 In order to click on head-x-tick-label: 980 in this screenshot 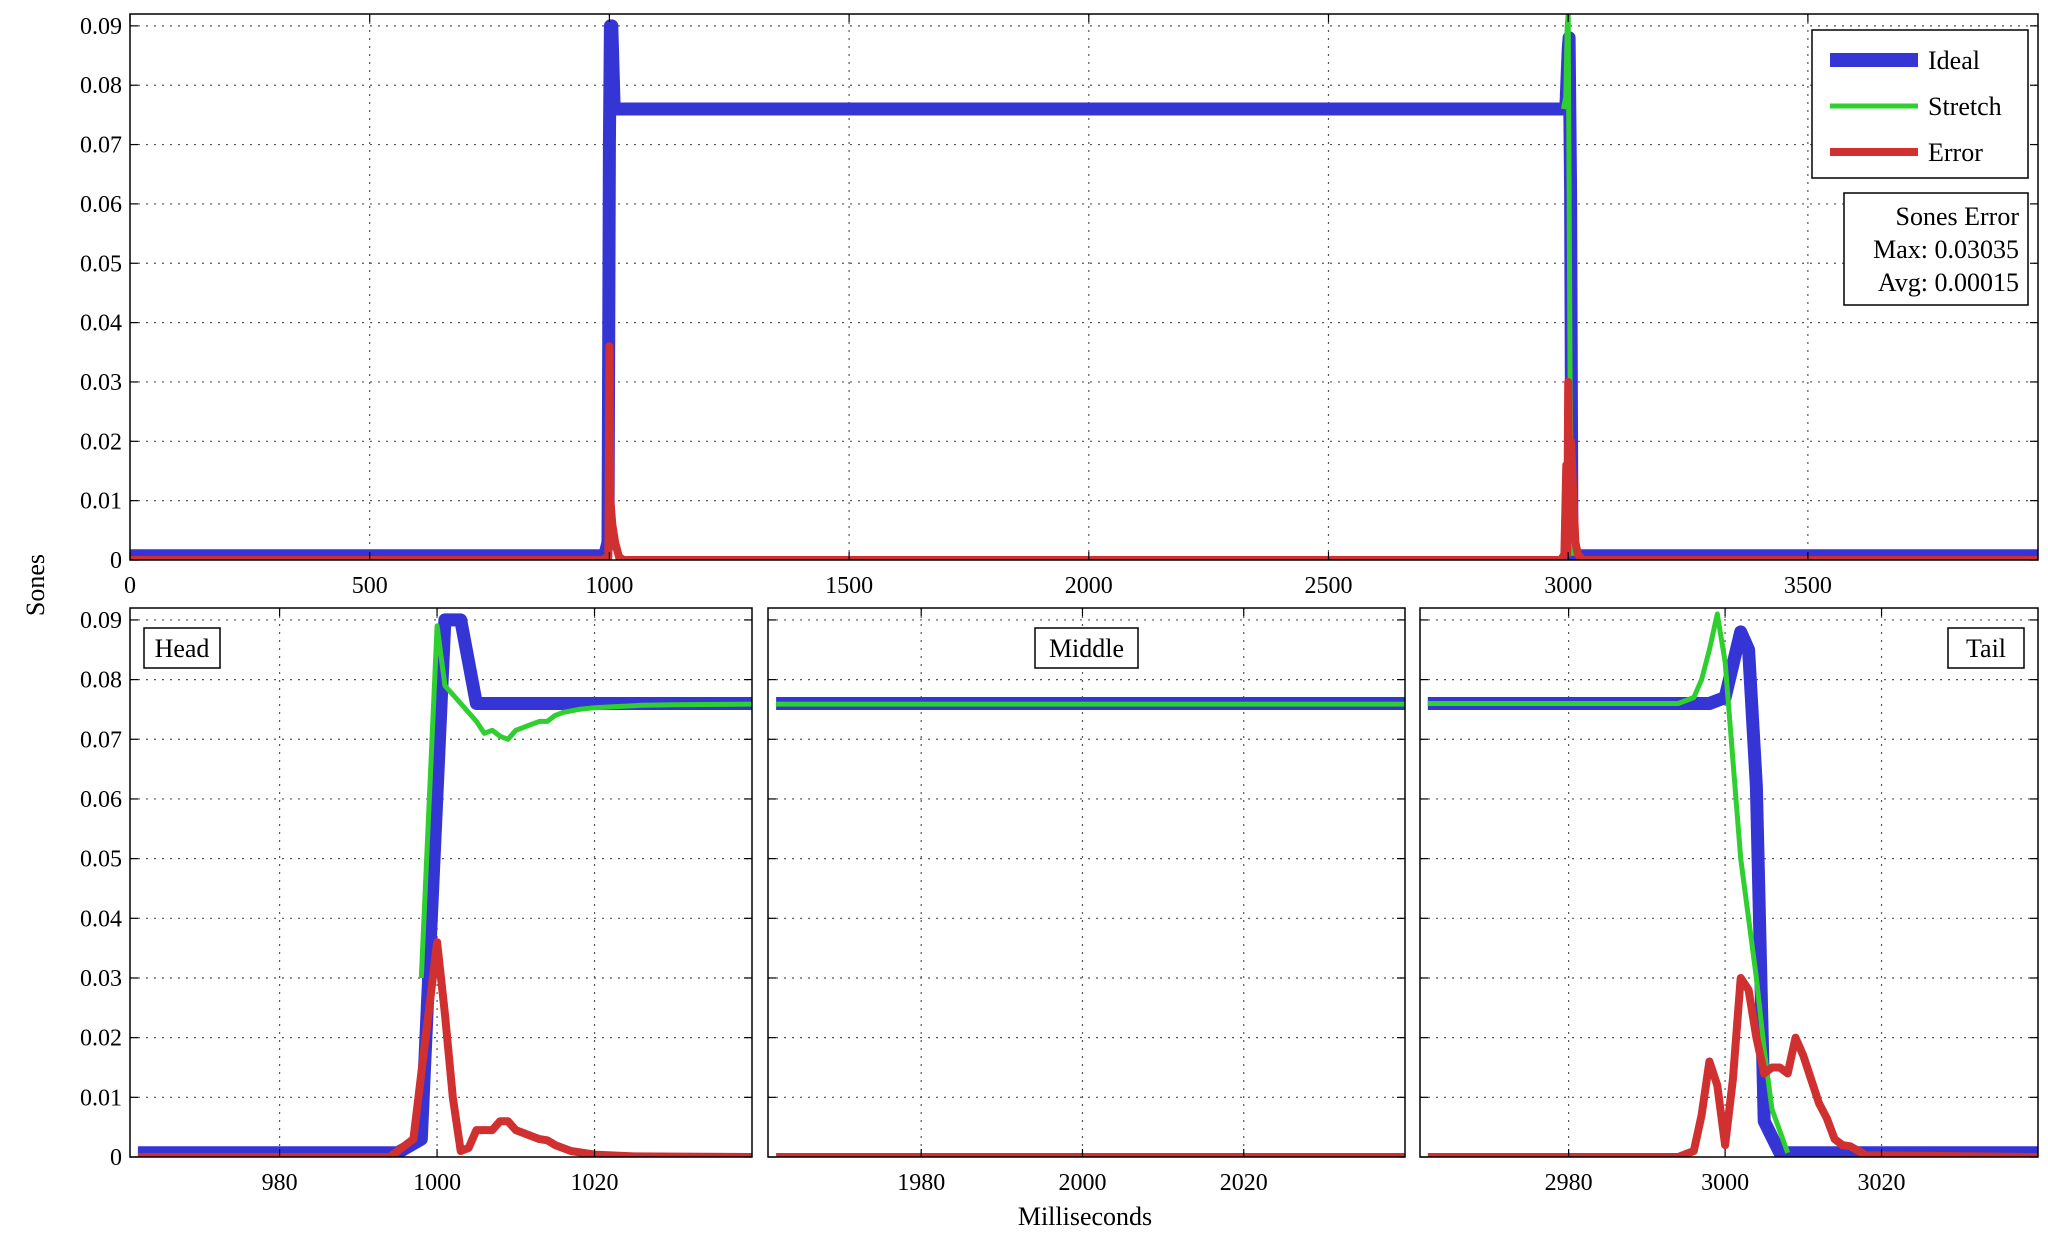, I will do `click(280, 1183)`.